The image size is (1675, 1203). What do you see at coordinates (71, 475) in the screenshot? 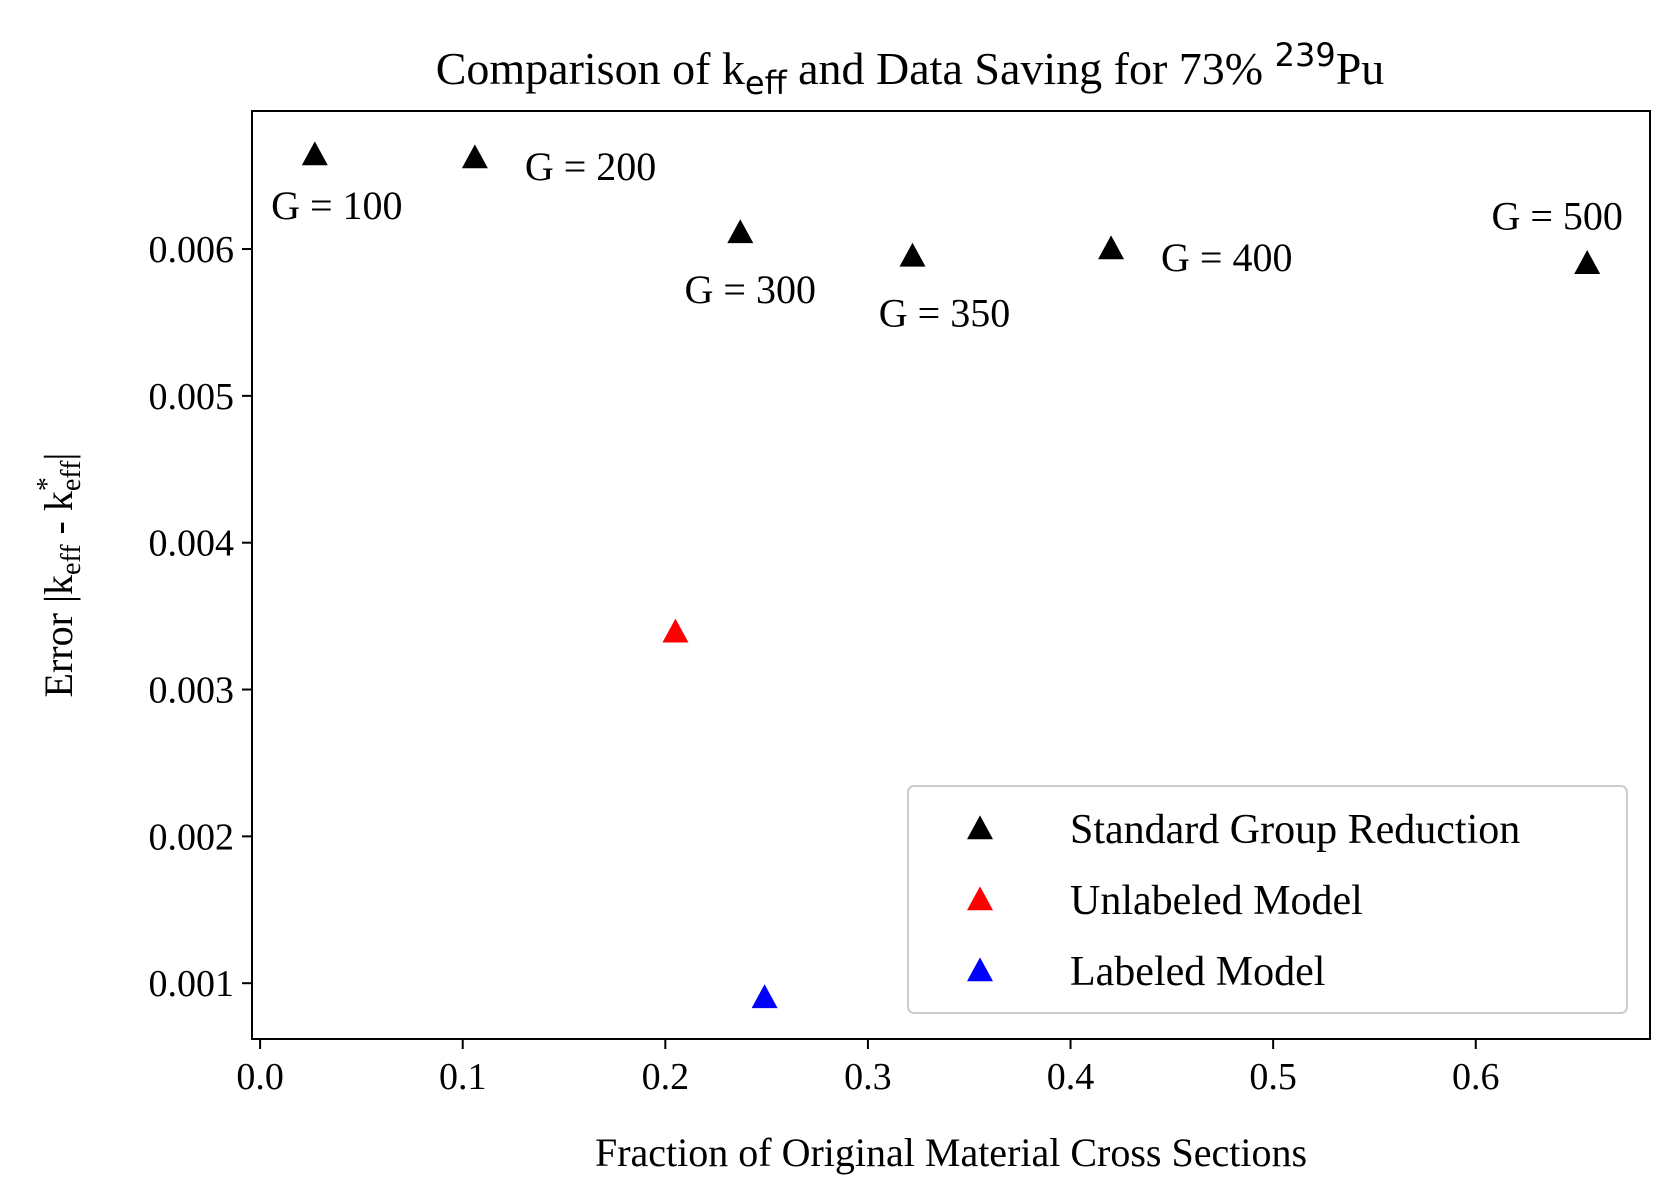
I see `y-title-sub2: eff` at bounding box center [71, 475].